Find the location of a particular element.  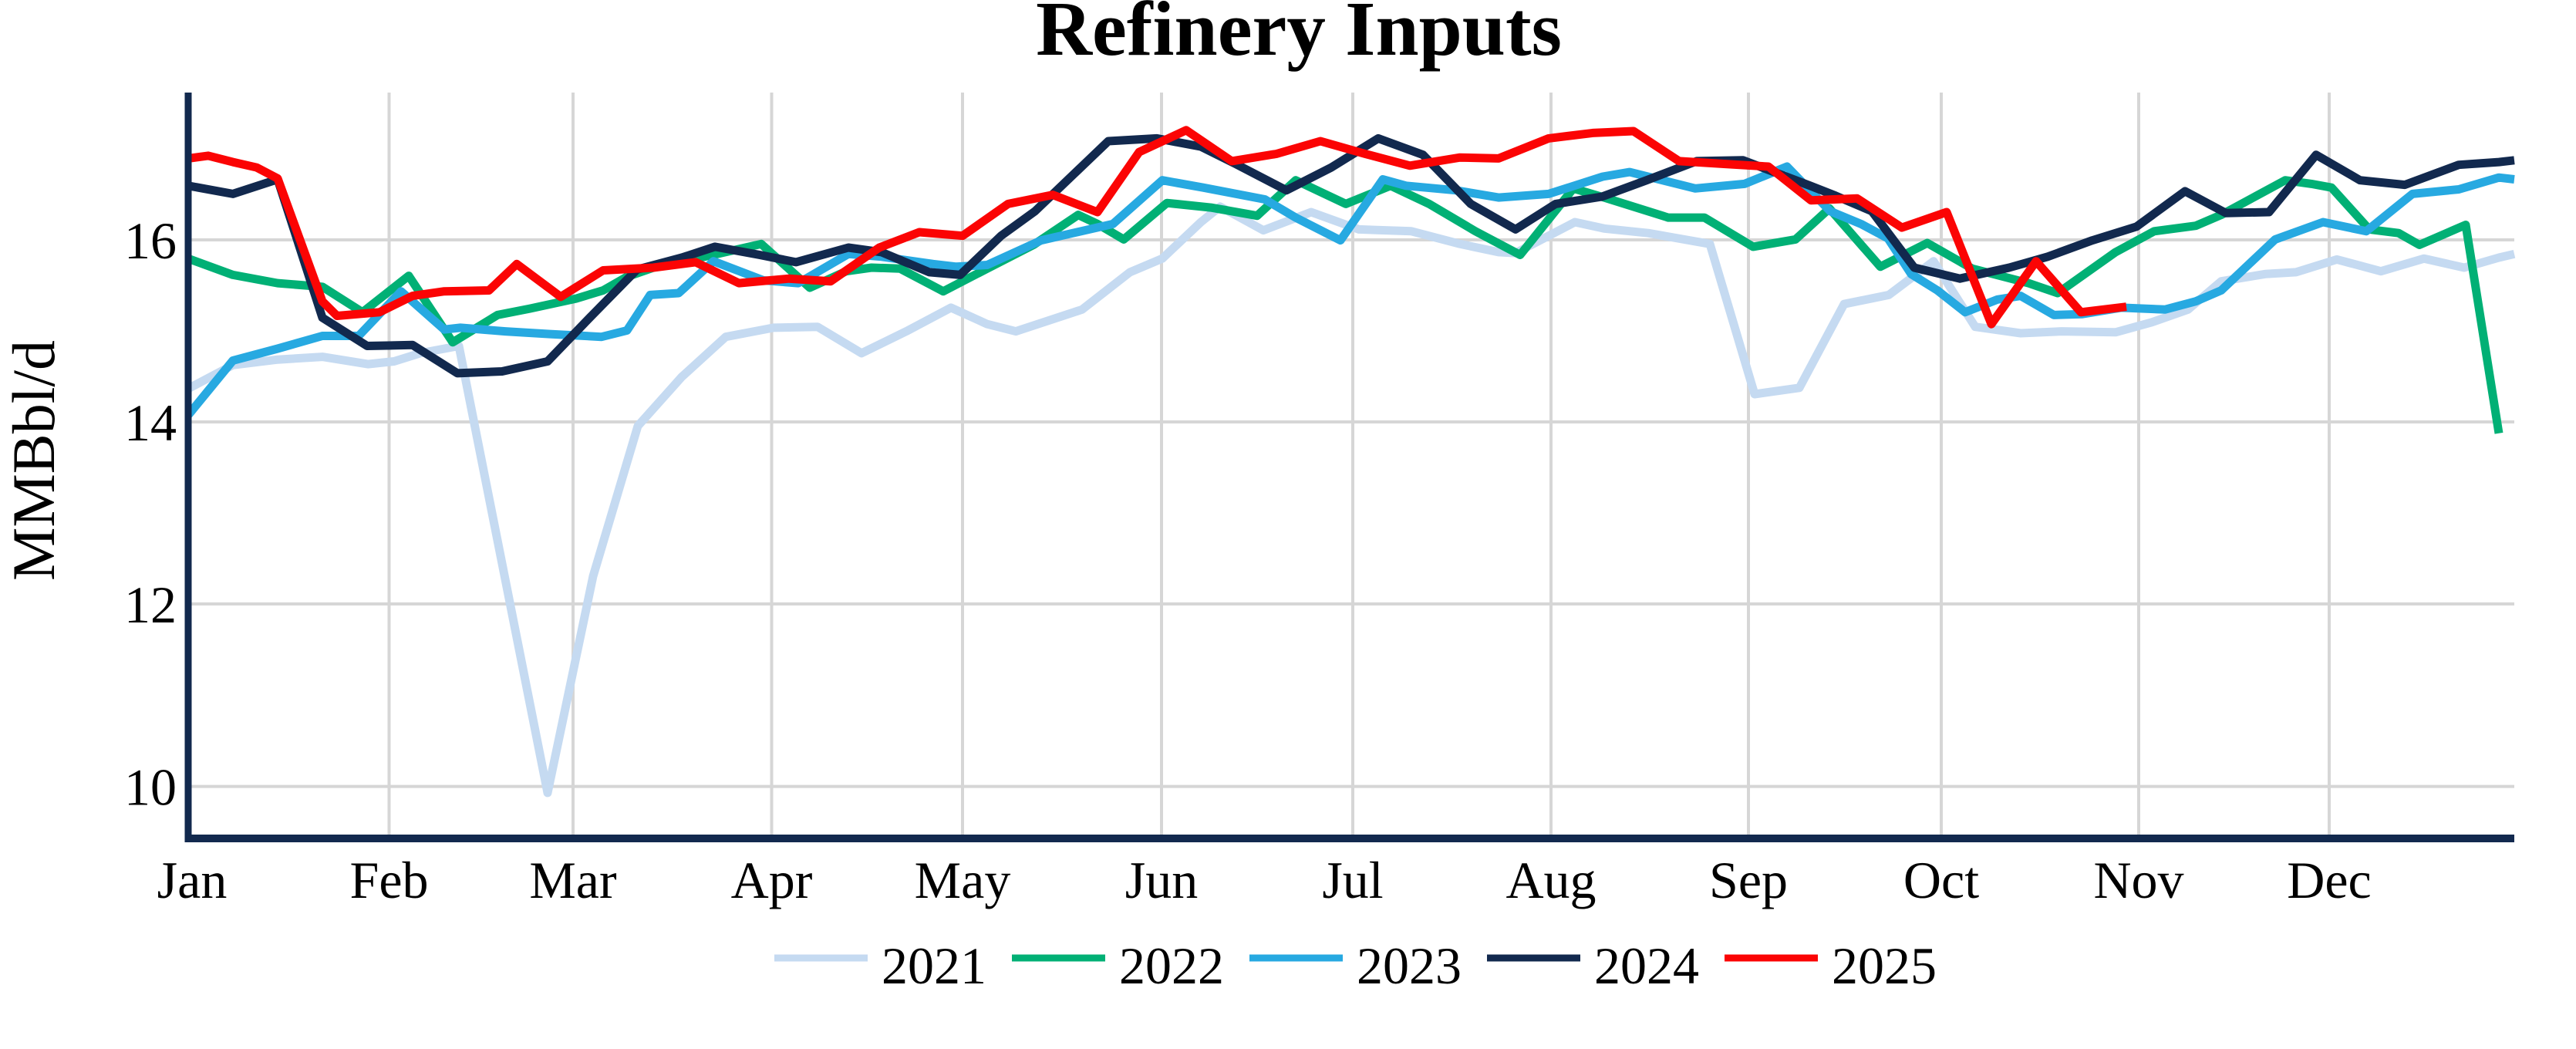

svg-text: 2022 is located at coordinates (1171, 965).